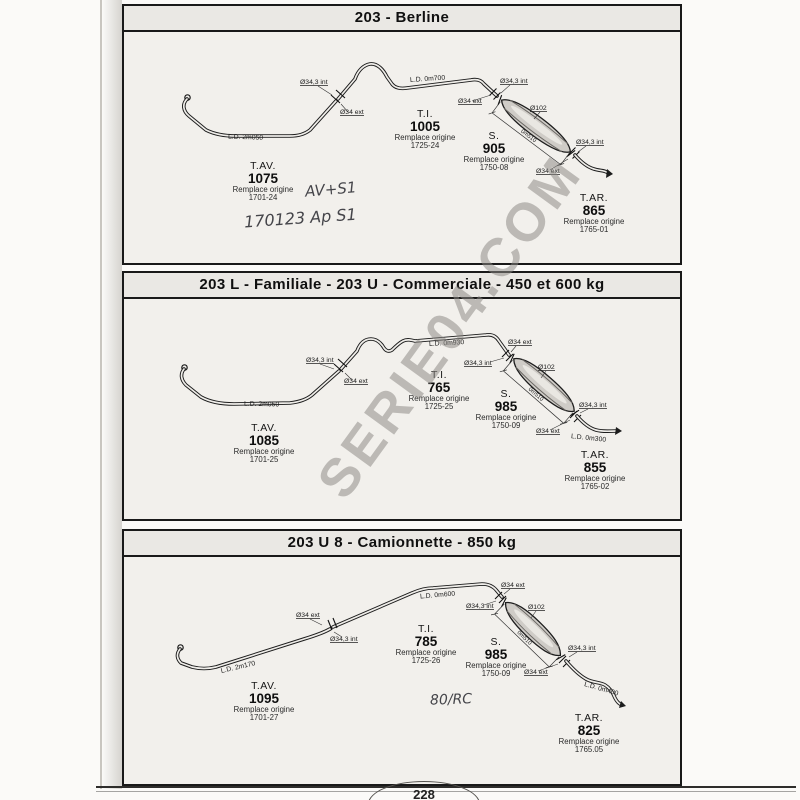 The height and width of the screenshot is (800, 800). Describe the element at coordinates (264, 440) in the screenshot. I see `svg-text: 1085` at that location.